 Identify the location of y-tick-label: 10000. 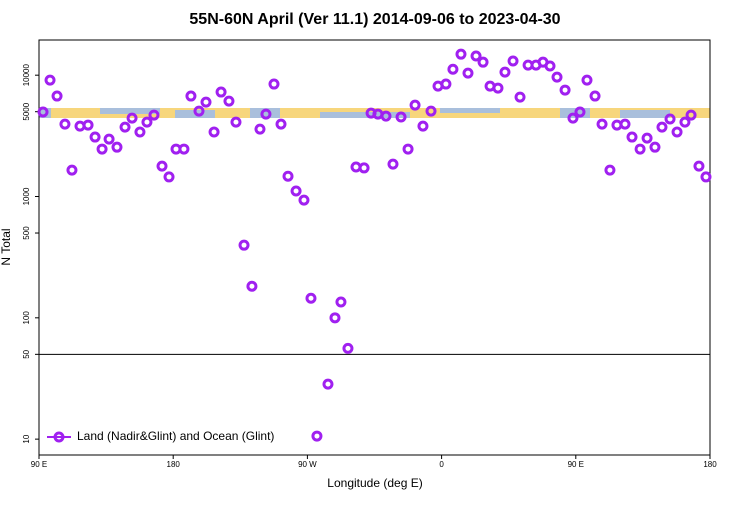
(26, 75).